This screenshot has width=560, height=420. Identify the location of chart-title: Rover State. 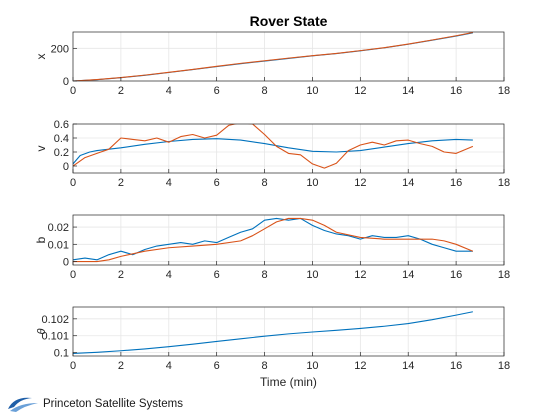
(289, 21).